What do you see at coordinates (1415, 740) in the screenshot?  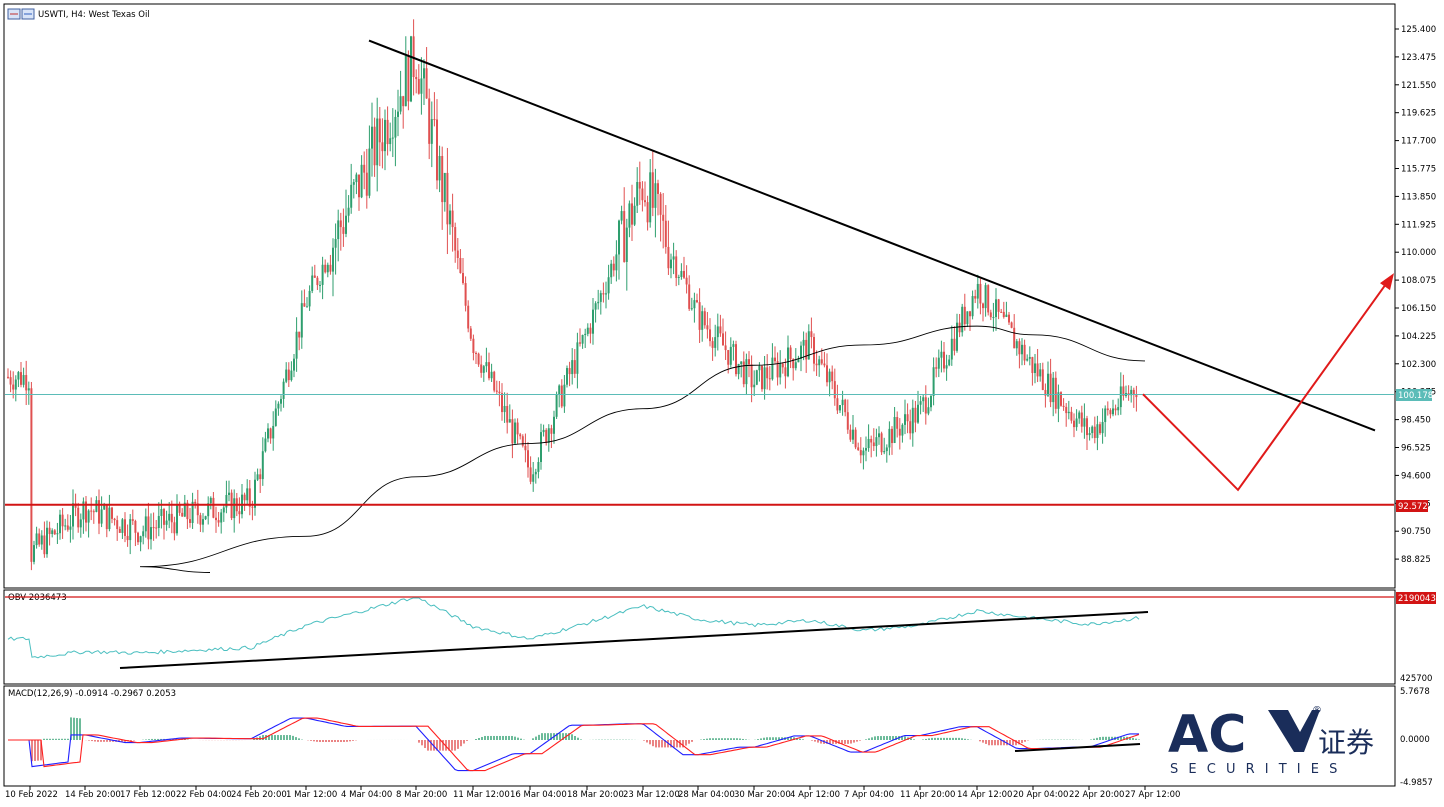 I see `macd-tick-zero: 0.0000` at bounding box center [1415, 740].